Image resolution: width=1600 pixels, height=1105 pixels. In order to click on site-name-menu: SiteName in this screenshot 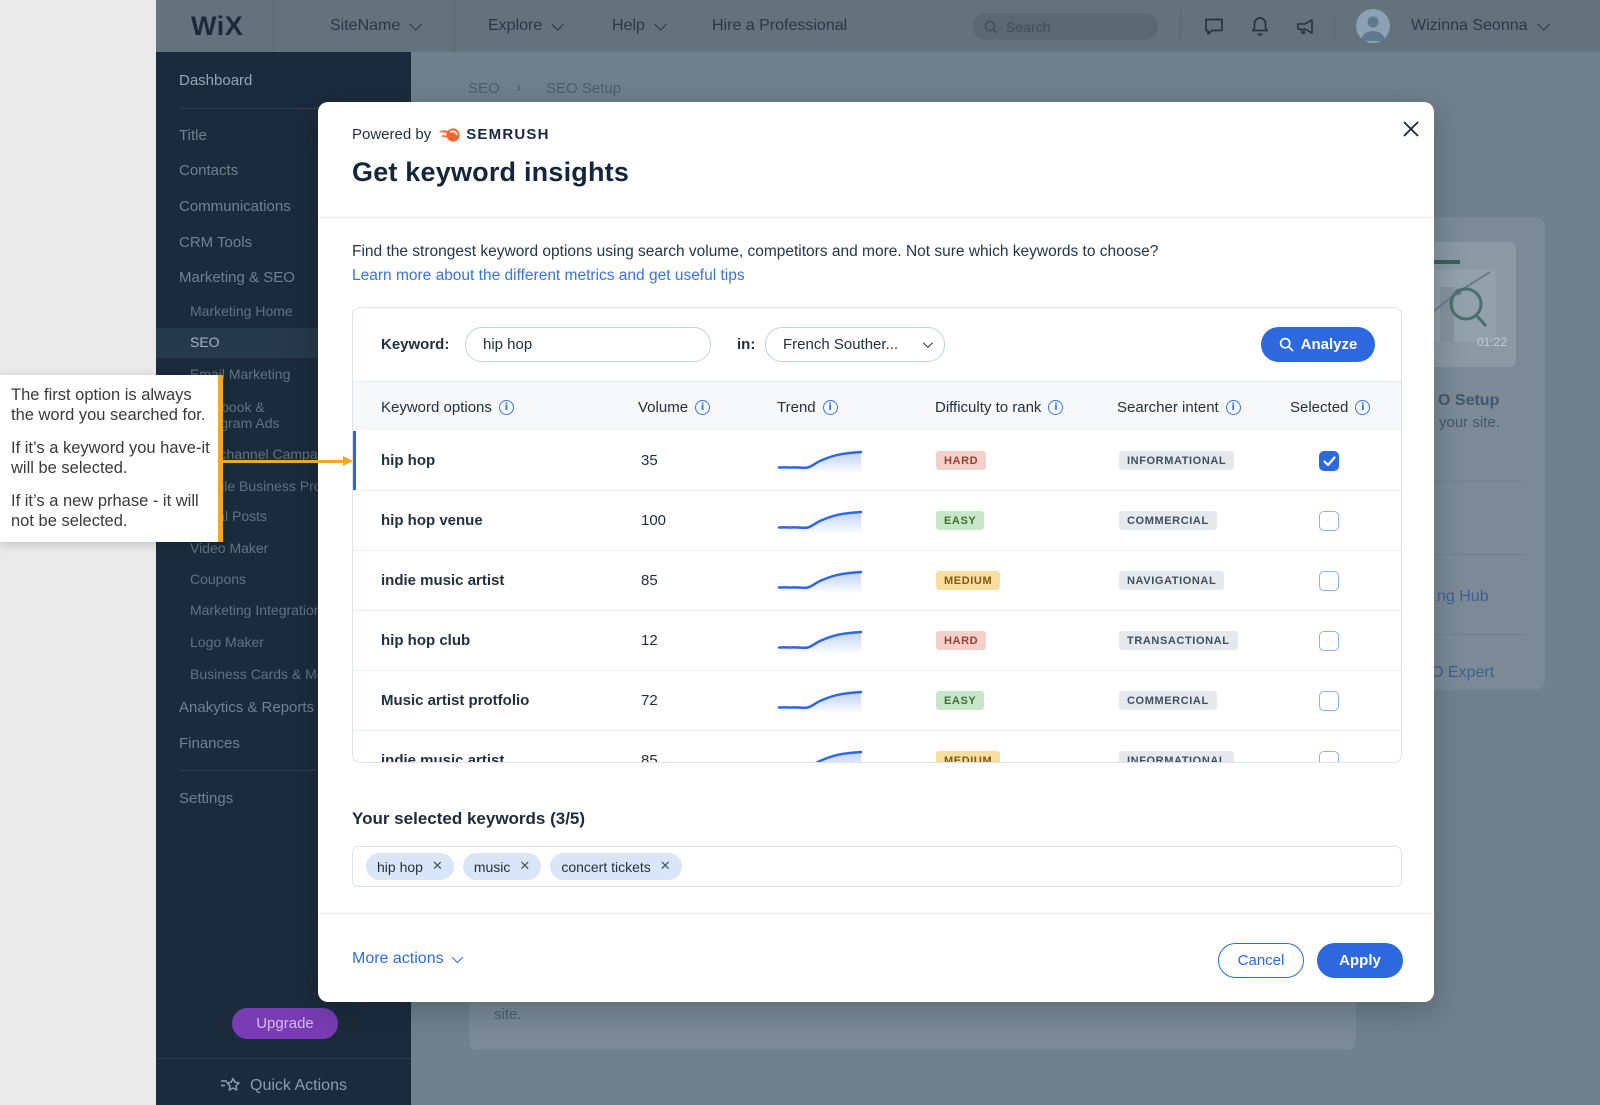, I will do `click(376, 26)`.